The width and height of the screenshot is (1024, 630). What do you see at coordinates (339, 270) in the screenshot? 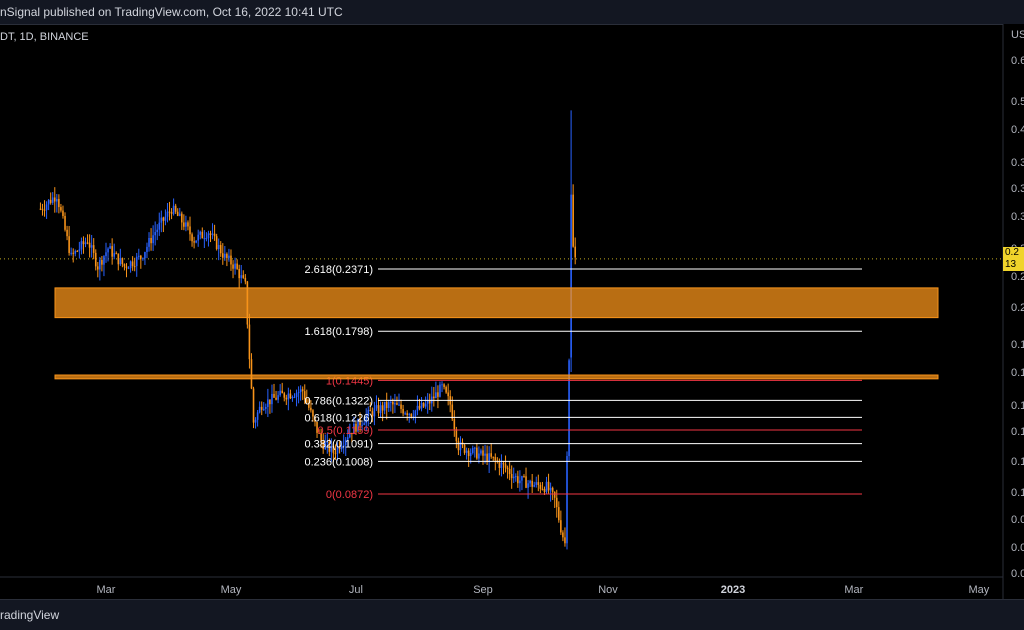
I see `fib-level-label: 2.618(0.2371)` at bounding box center [339, 270].